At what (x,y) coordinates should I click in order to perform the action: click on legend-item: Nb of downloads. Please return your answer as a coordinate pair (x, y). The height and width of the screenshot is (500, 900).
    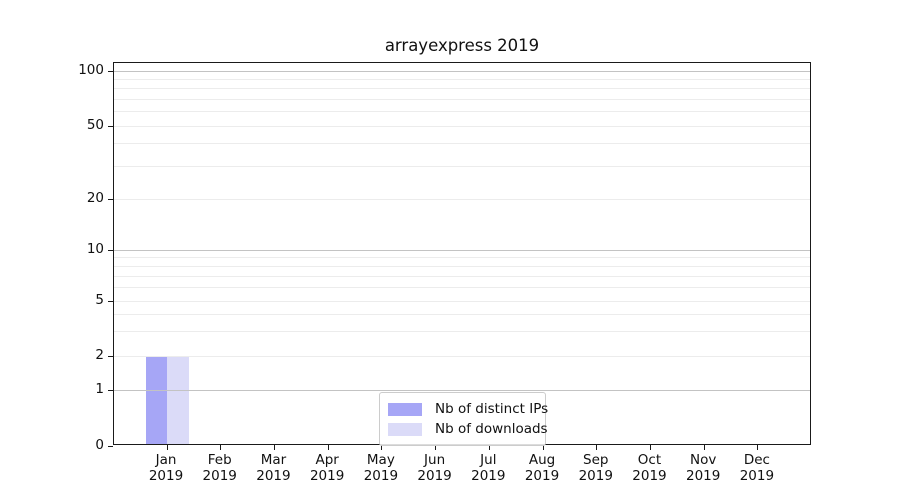
    Looking at the image, I should click on (468, 429).